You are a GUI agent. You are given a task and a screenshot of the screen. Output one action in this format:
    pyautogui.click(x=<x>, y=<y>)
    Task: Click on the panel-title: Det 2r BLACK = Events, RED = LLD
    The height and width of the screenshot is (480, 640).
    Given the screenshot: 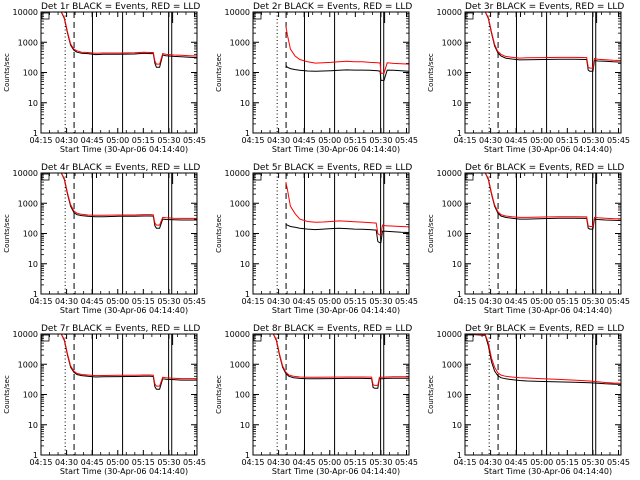 What is the action you would take?
    pyautogui.click(x=332, y=7)
    